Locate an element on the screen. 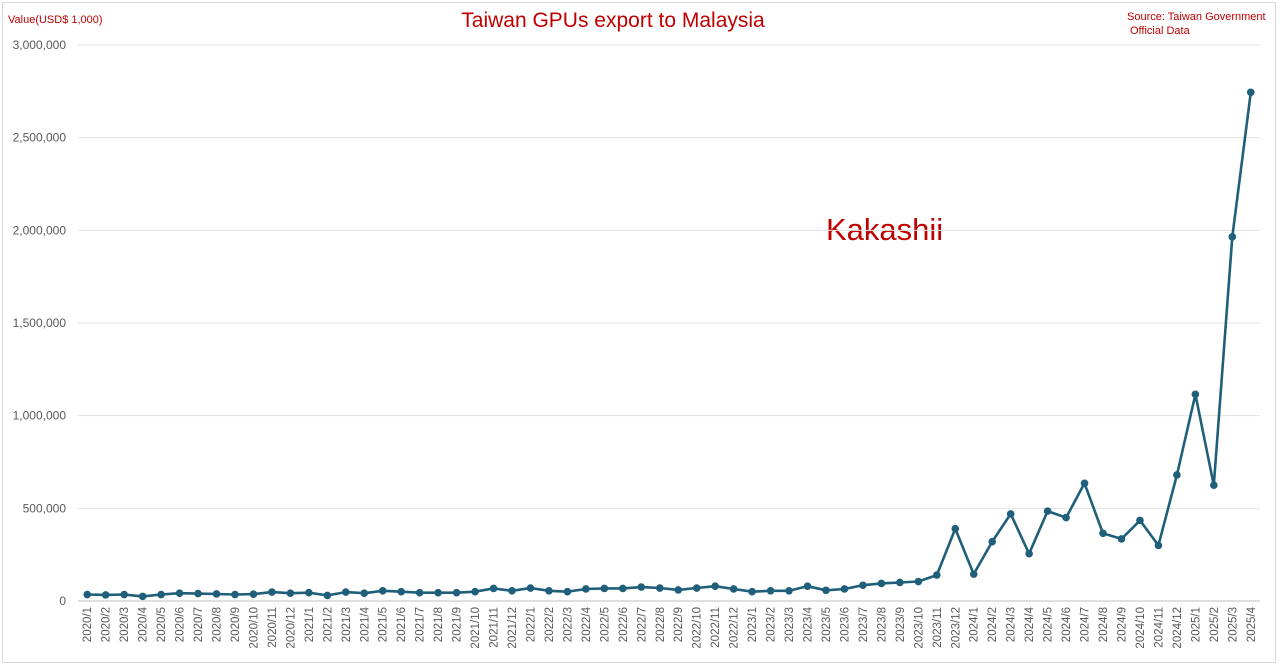 The height and width of the screenshot is (667, 1280). x-tick-label: 2020/4 is located at coordinates (144, 624).